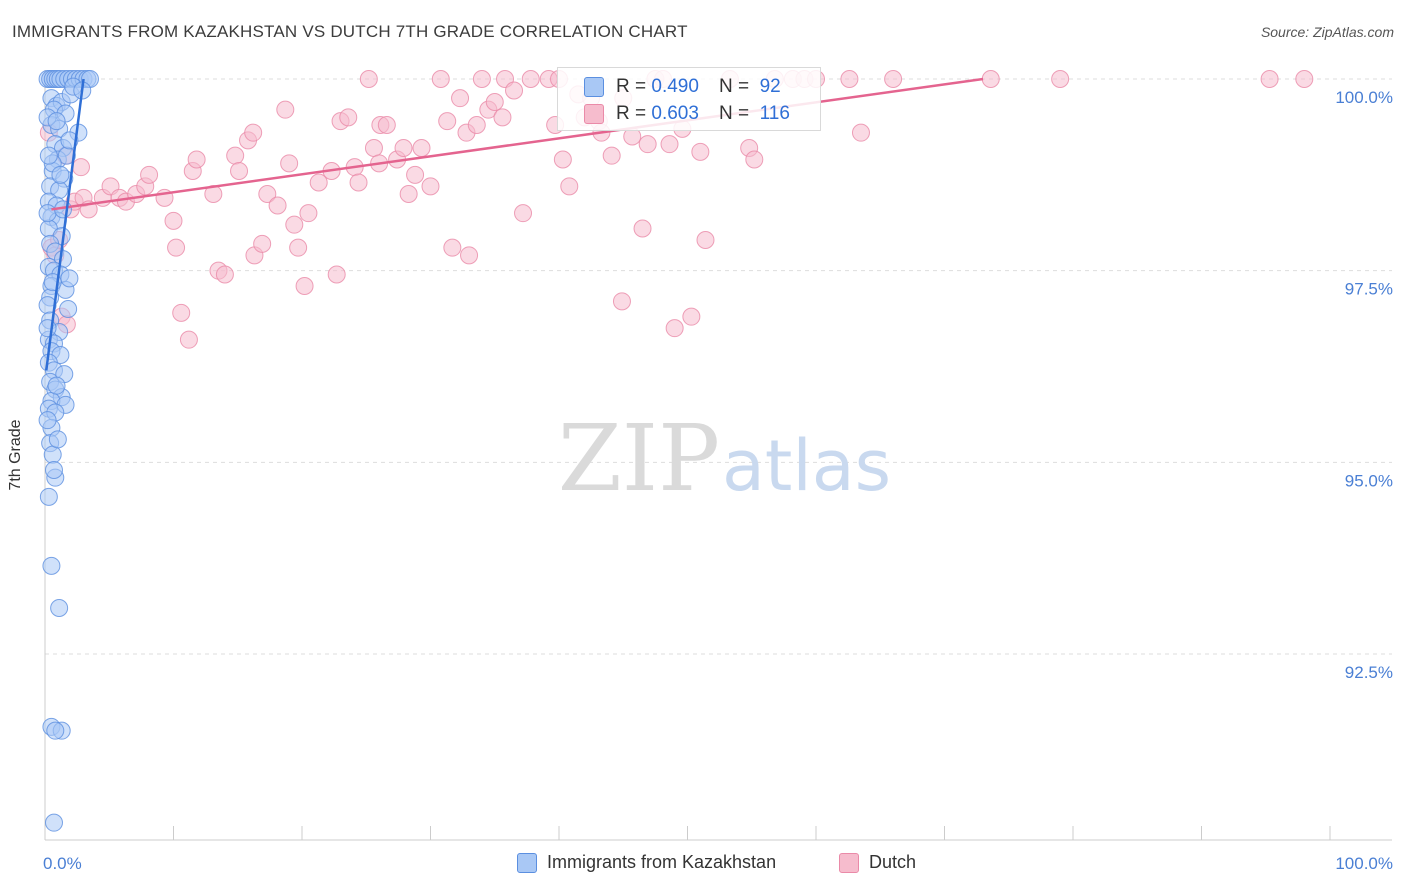 The image size is (1406, 892). What do you see at coordinates (1364, 385) in the screenshot?
I see `y-tick-labels: 92.5% 95.0% 97.5% 100.0%` at bounding box center [1364, 385].